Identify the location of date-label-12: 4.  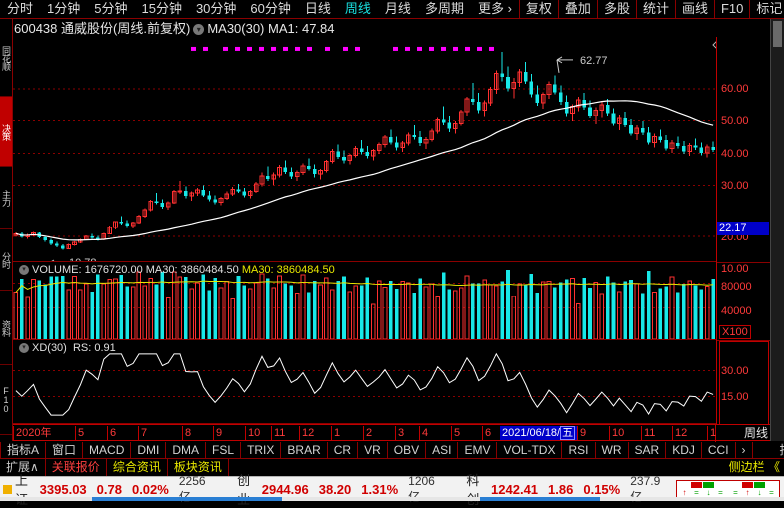
(423, 433).